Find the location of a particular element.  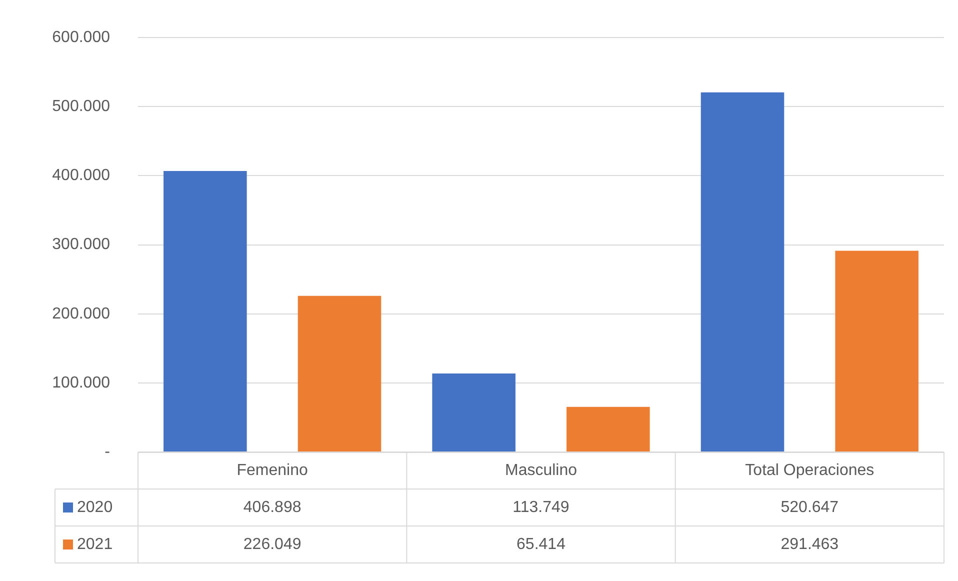

data-label: 291.463 is located at coordinates (809, 544).